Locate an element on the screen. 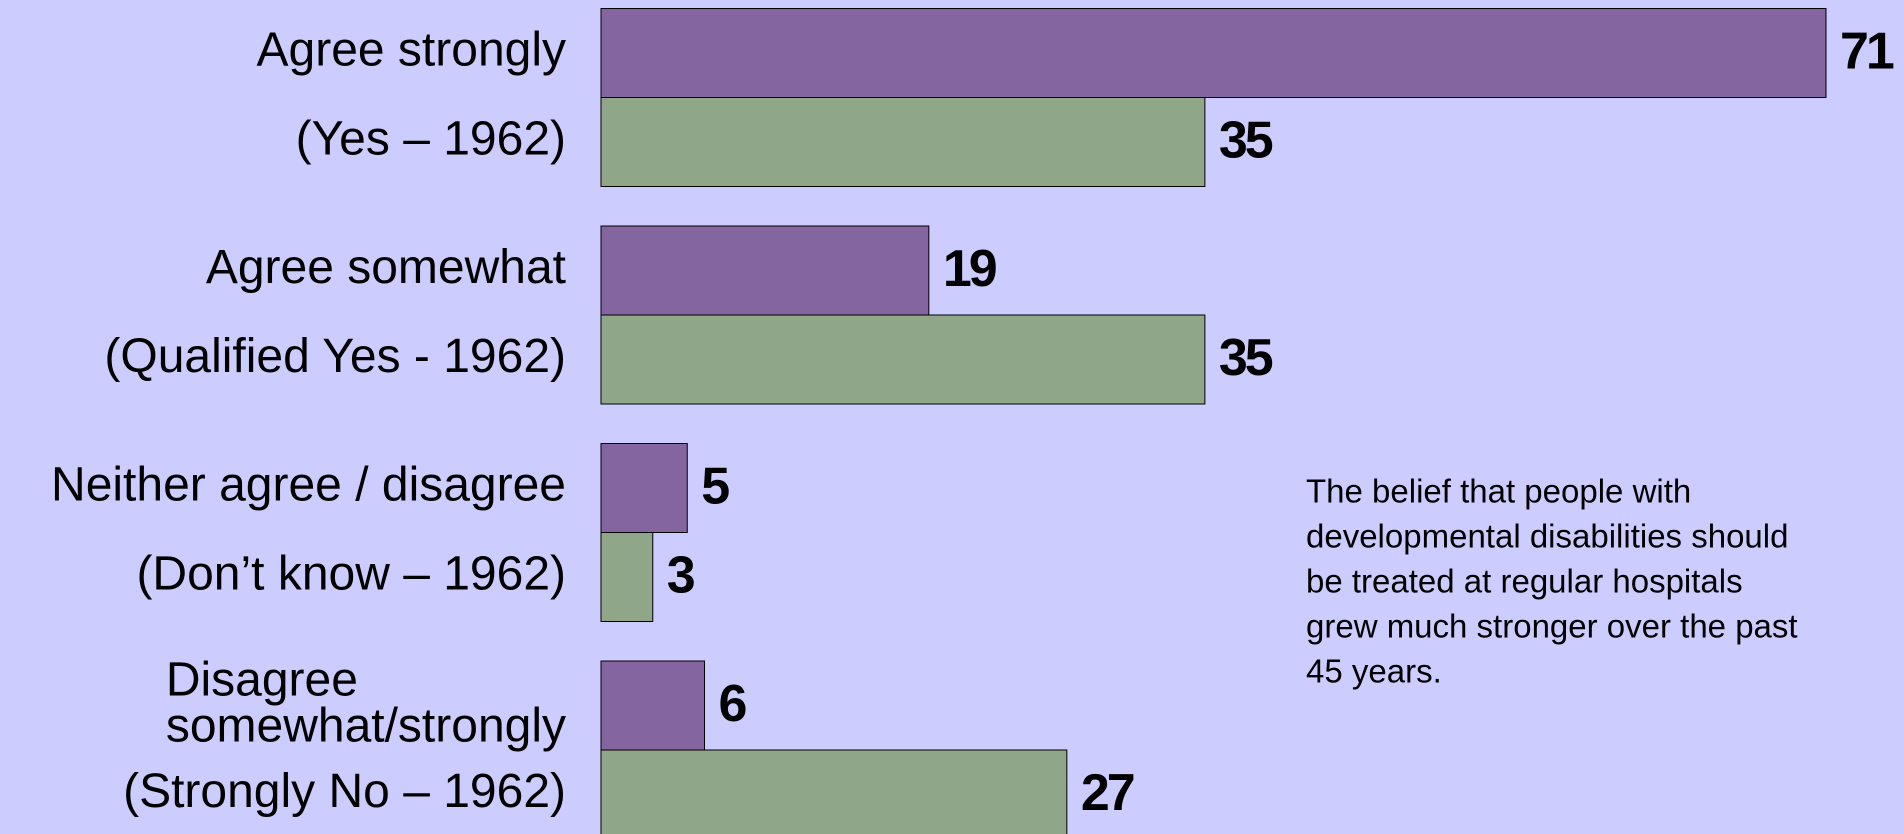 This screenshot has height=834, width=1904. annotation: The belief that people with is located at coordinates (1498, 491).